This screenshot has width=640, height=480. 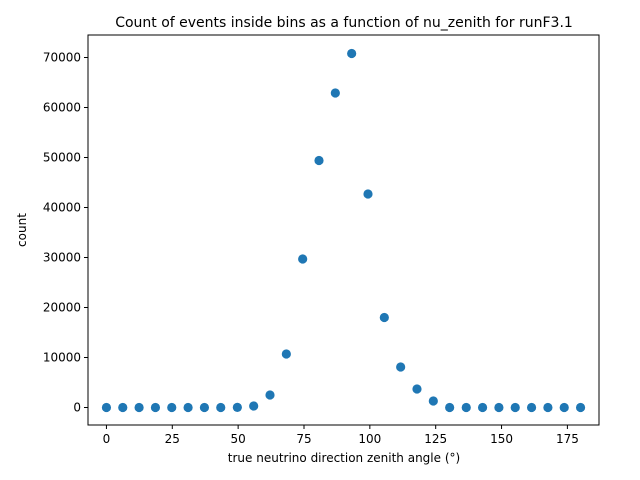 What do you see at coordinates (65, 233) in the screenshot?
I see `y-axis-ticks: 0 10000 20000 30000 40000 50000 60000 70000` at bounding box center [65, 233].